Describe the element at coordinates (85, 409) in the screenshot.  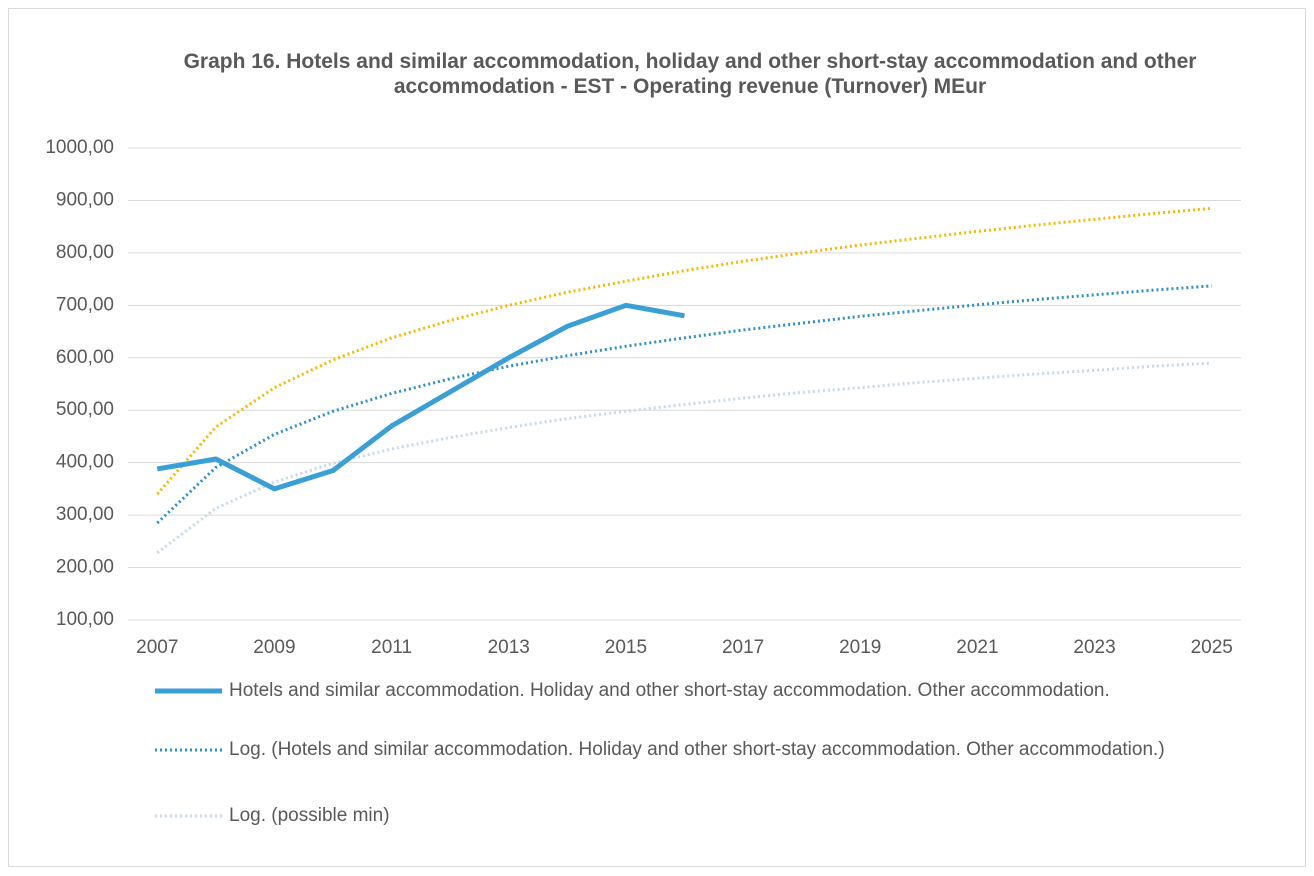
I see `y-tick-label: 500,00` at that location.